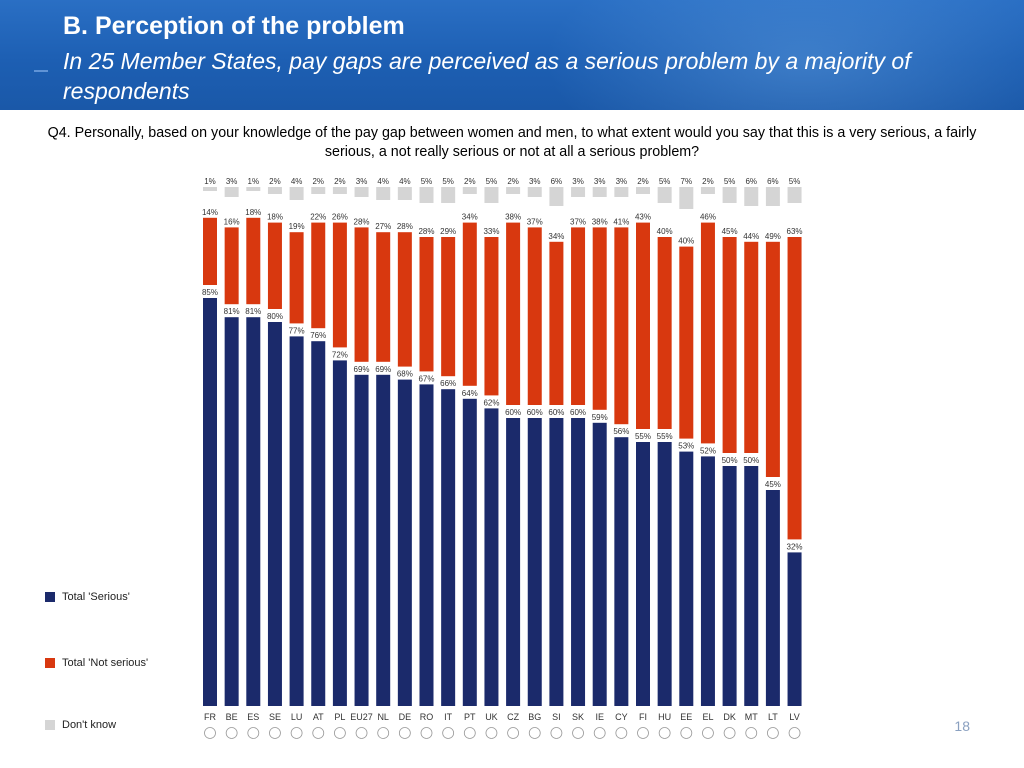 The height and width of the screenshot is (768, 1024). Describe the element at coordinates (426, 304) in the screenshot. I see `bar-not-serious-ro` at that location.